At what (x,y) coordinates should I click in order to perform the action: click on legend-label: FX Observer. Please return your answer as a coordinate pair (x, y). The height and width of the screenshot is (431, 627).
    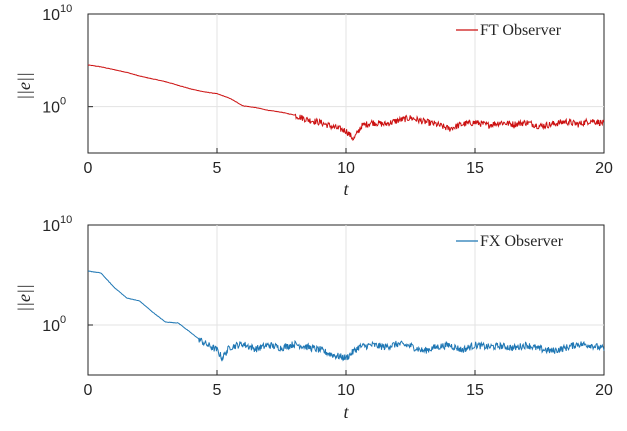
    Looking at the image, I should click on (522, 241).